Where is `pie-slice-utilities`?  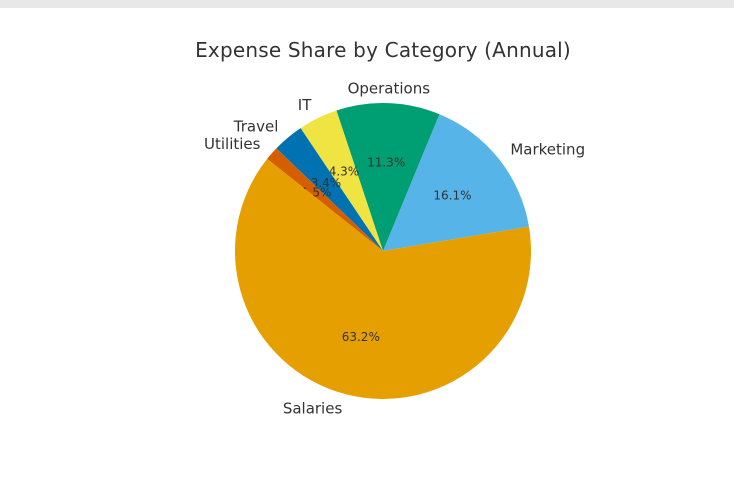 pie-slice-utilities is located at coordinates (325, 199).